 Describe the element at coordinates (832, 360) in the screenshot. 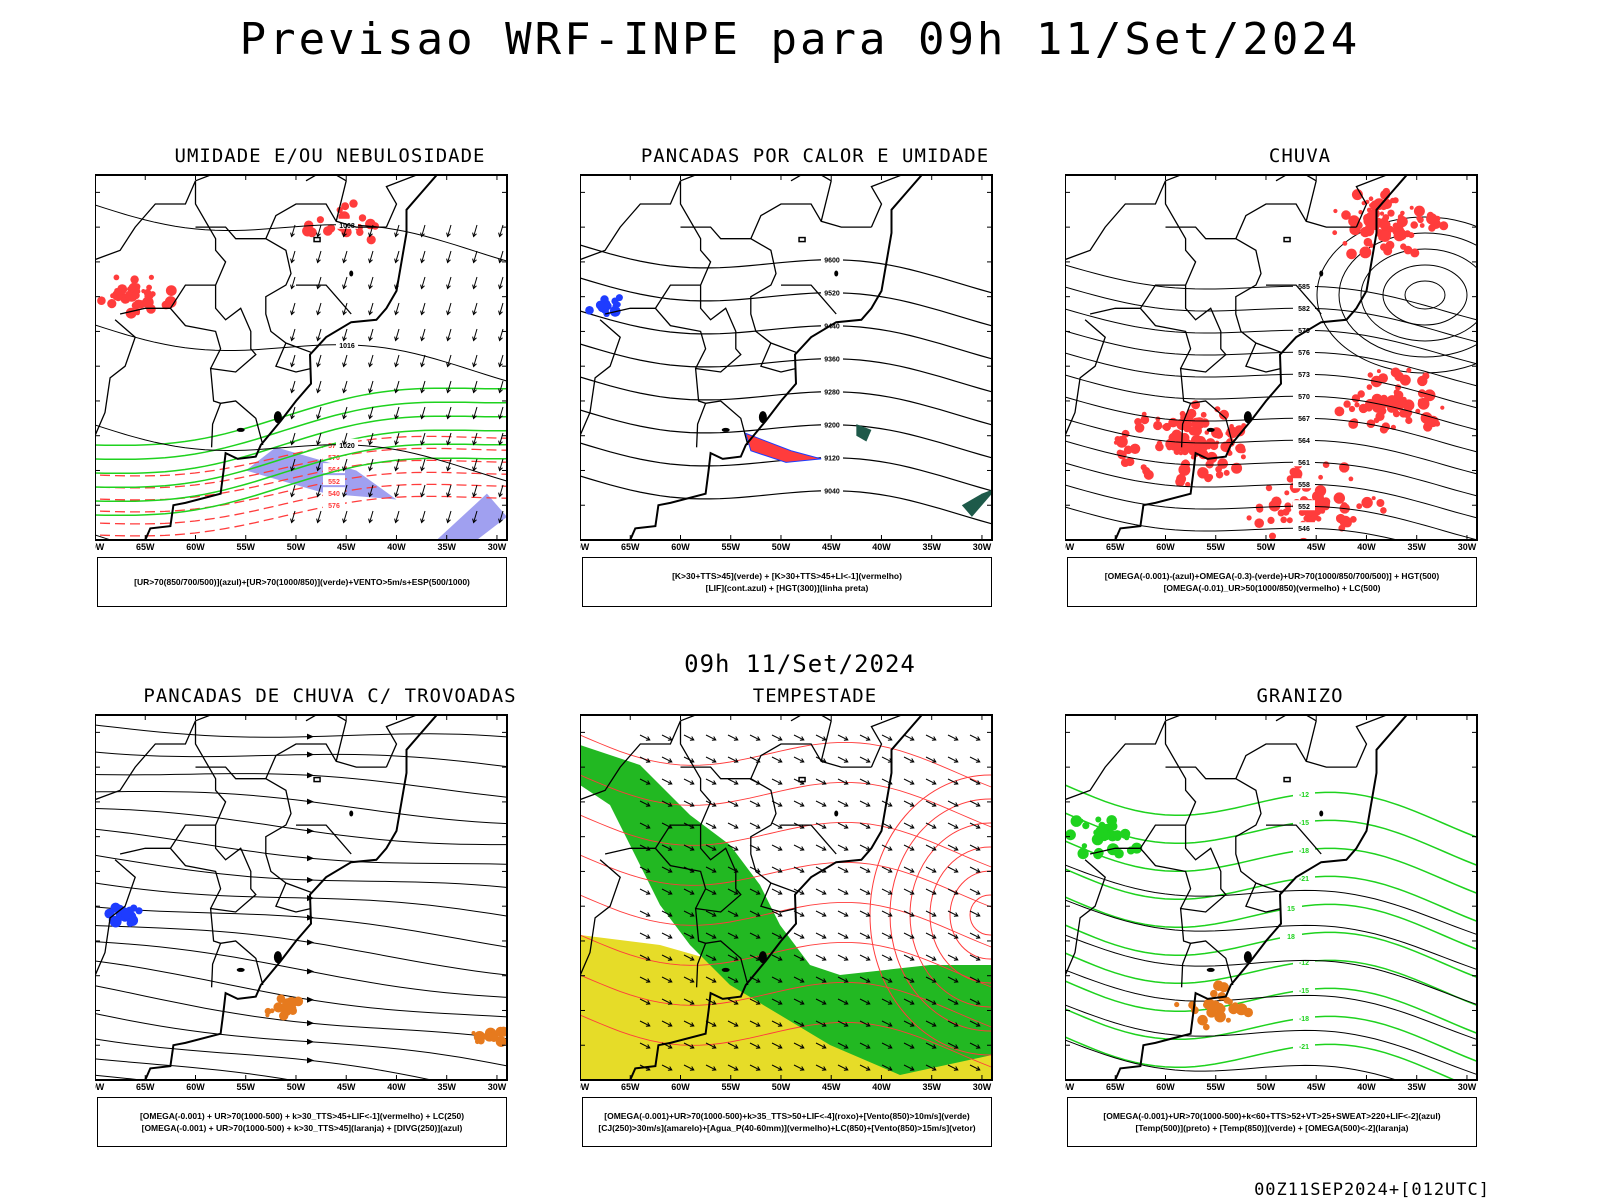

I see `contour-label: 9360` at that location.